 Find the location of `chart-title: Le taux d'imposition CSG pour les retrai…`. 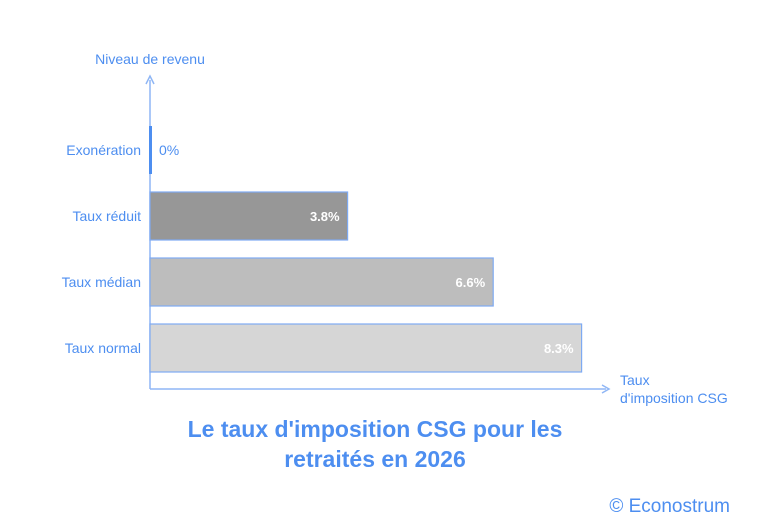

chart-title: Le taux d'imposition CSG pour les retrai… is located at coordinates (375, 444).